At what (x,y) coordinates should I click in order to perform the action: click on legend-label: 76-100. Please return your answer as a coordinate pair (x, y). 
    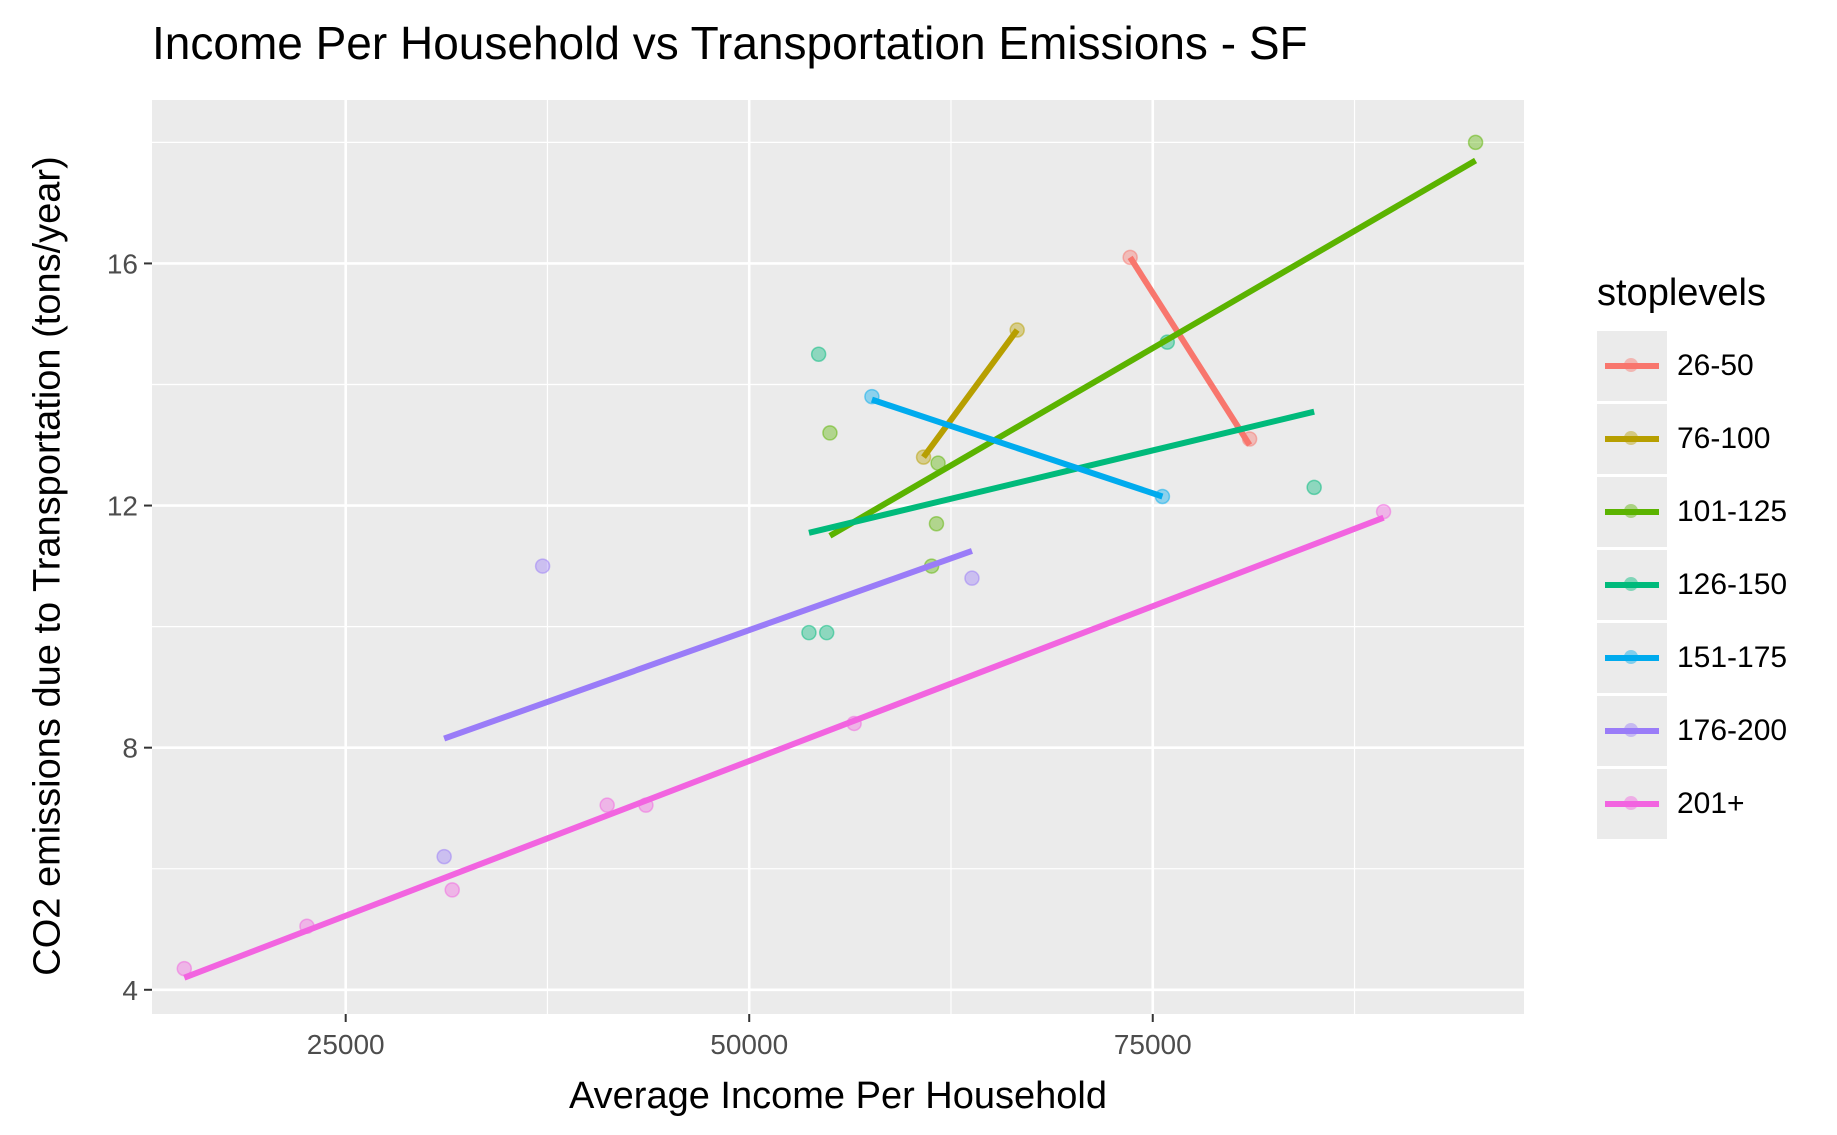
    Looking at the image, I should click on (1724, 438).